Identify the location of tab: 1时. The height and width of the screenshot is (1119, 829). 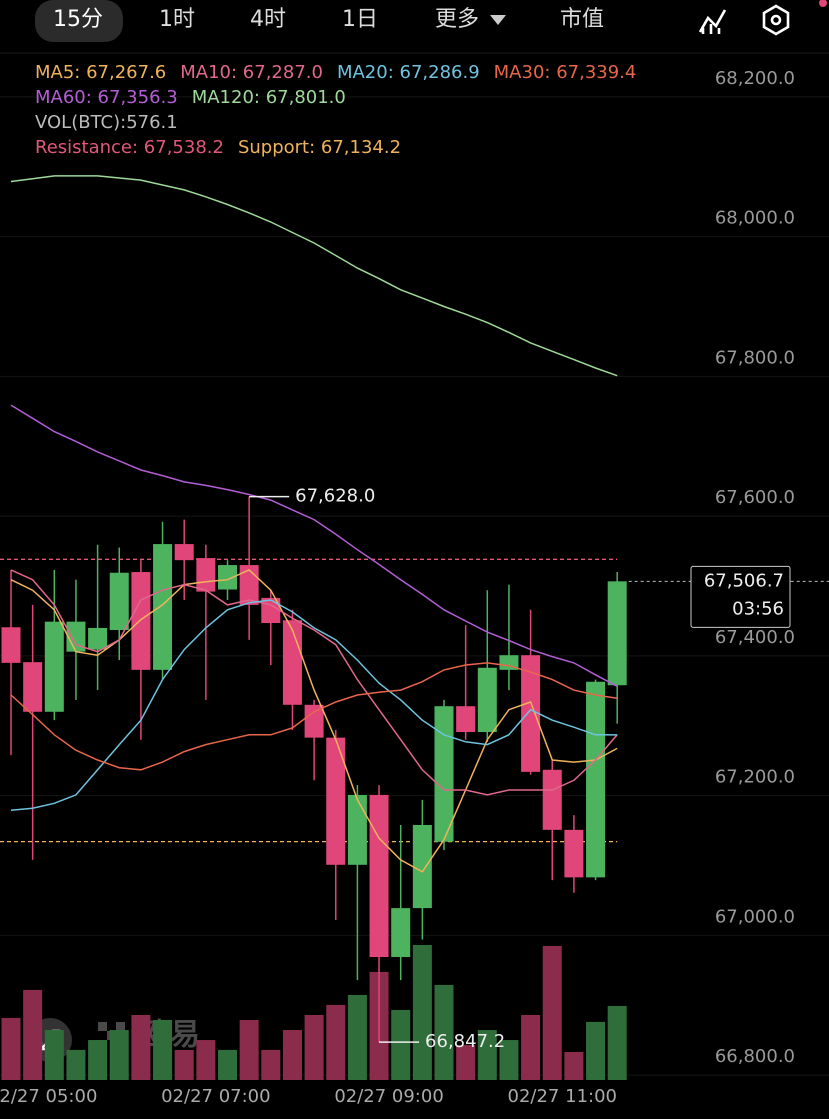
(177, 19).